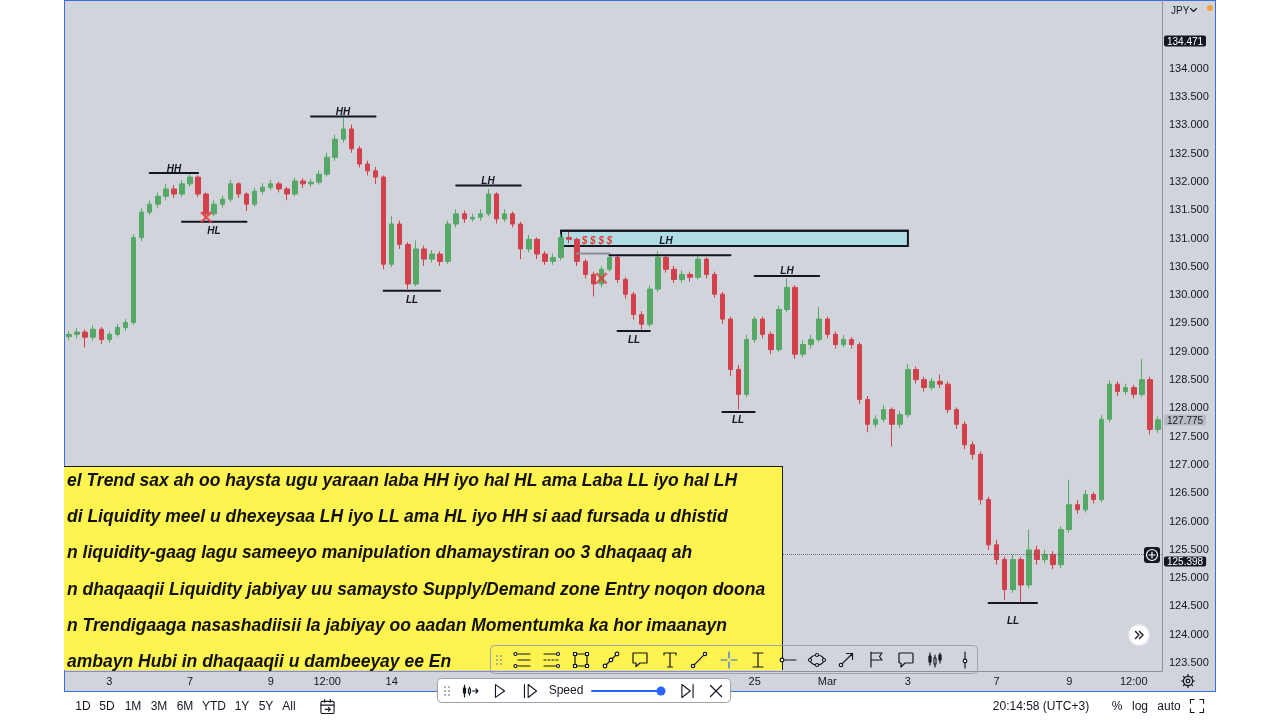 This screenshot has height=720, width=1280. What do you see at coordinates (1189, 96) in the screenshot?
I see `y-tick-label: 133.500` at bounding box center [1189, 96].